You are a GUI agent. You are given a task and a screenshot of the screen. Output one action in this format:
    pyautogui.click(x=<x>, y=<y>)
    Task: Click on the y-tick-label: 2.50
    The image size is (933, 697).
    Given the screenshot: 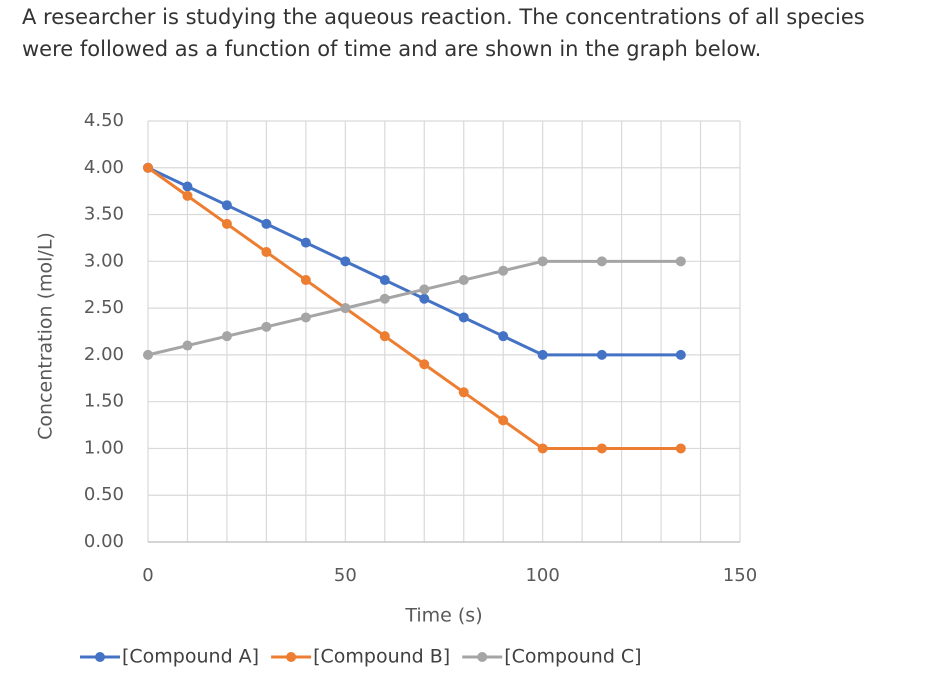 What is the action you would take?
    pyautogui.click(x=104, y=307)
    